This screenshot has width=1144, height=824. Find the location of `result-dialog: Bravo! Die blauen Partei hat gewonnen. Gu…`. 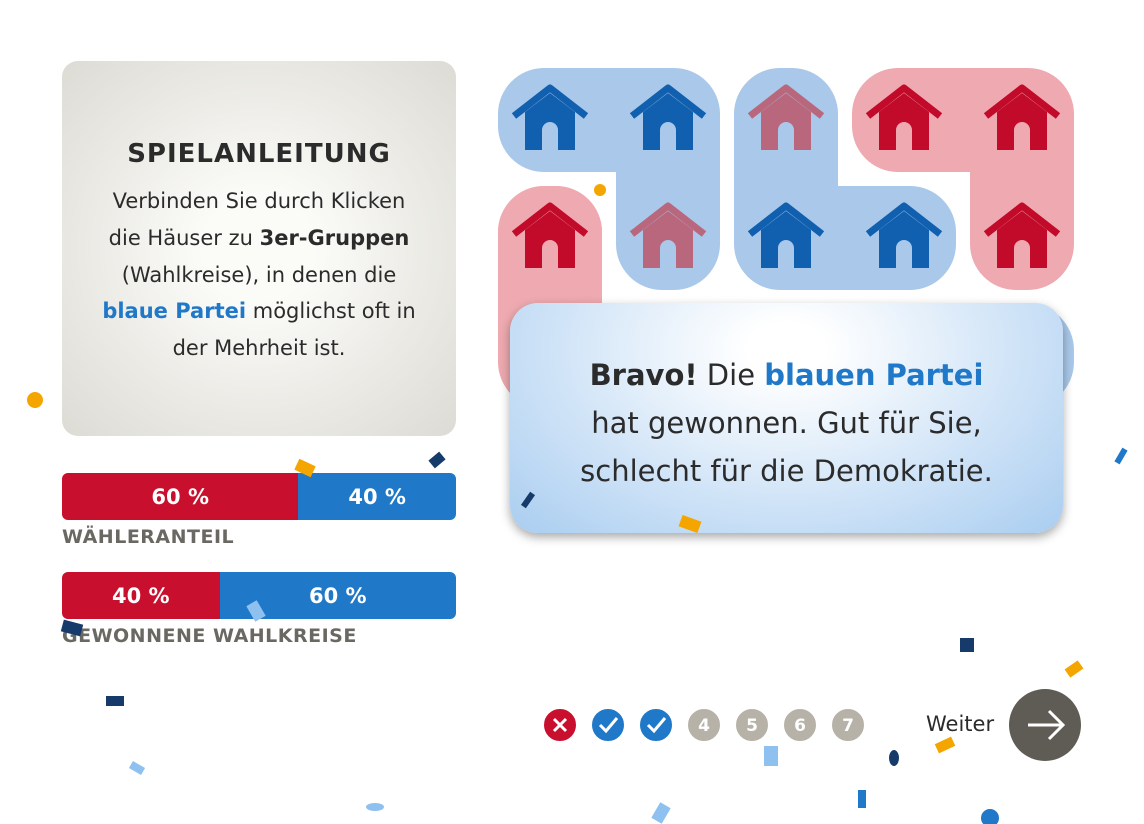

result-dialog: Bravo! Die blauen Partei hat gewonnen. Gu… is located at coordinates (786, 418).